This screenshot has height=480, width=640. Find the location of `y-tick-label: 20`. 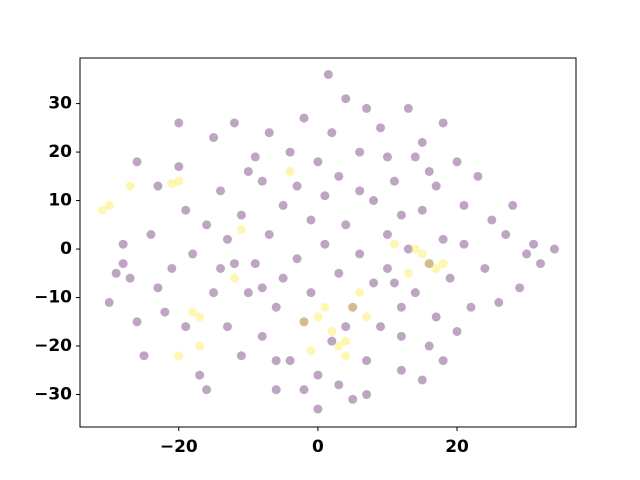

y-tick-label: 20 is located at coordinates (60, 152).